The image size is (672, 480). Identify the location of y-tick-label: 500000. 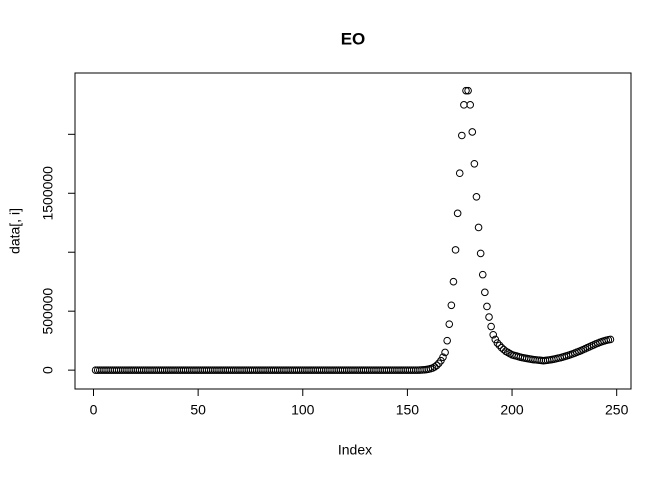
(48, 311).